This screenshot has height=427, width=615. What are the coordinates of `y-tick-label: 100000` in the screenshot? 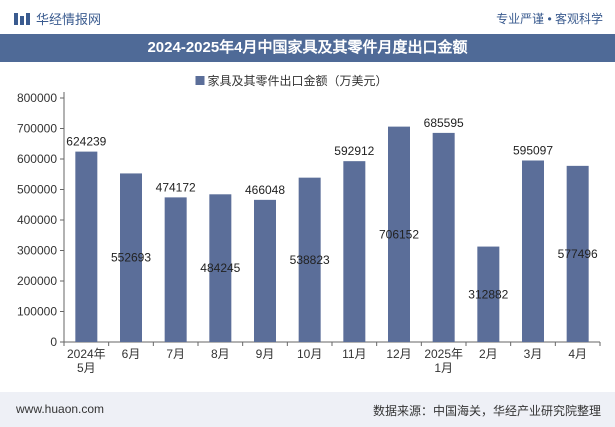 It's located at (37, 312).